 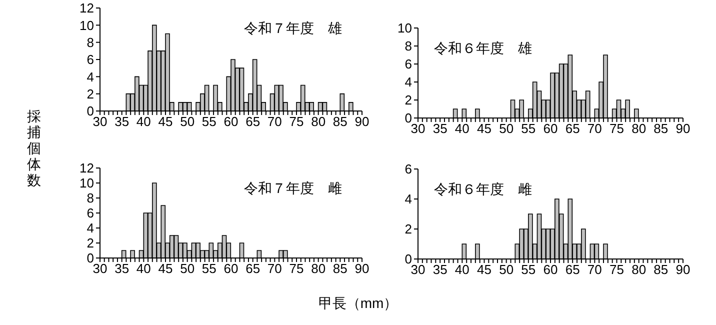 What do you see at coordinates (483, 49) in the screenshot?
I see `text: 令和６年度 雄` at bounding box center [483, 49].